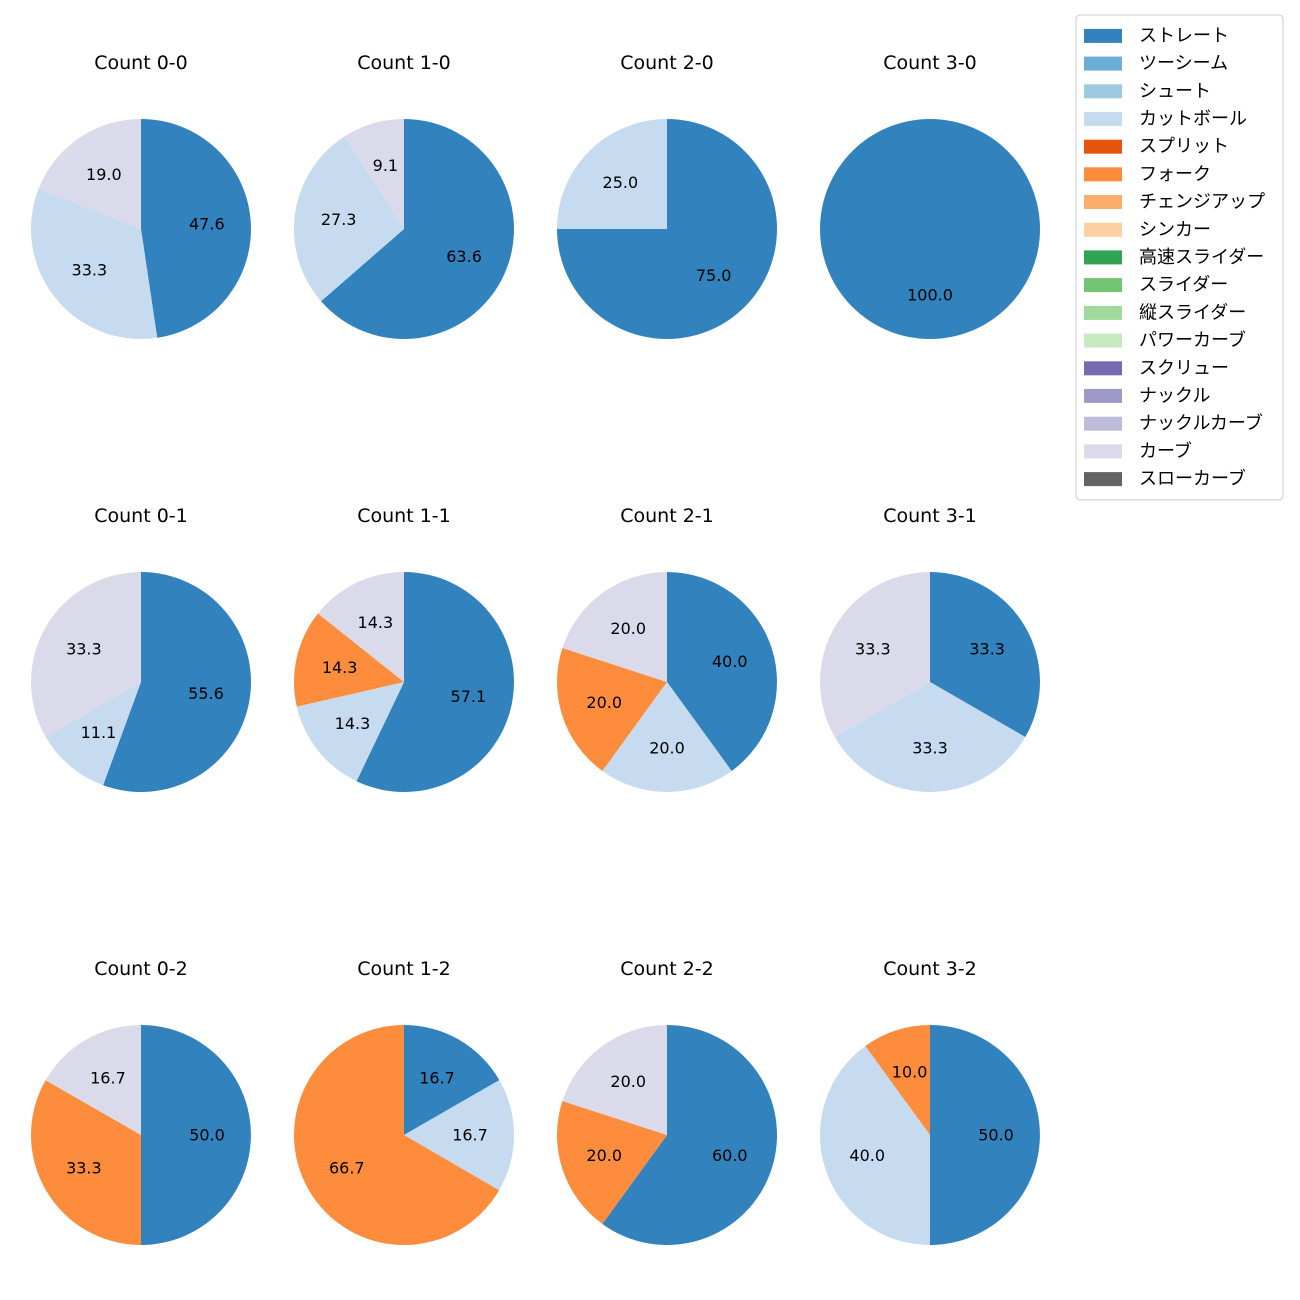 The height and width of the screenshot is (1300, 1300). Describe the element at coordinates (347, 1167) in the screenshot. I see `slice-label: 66.7` at that location.